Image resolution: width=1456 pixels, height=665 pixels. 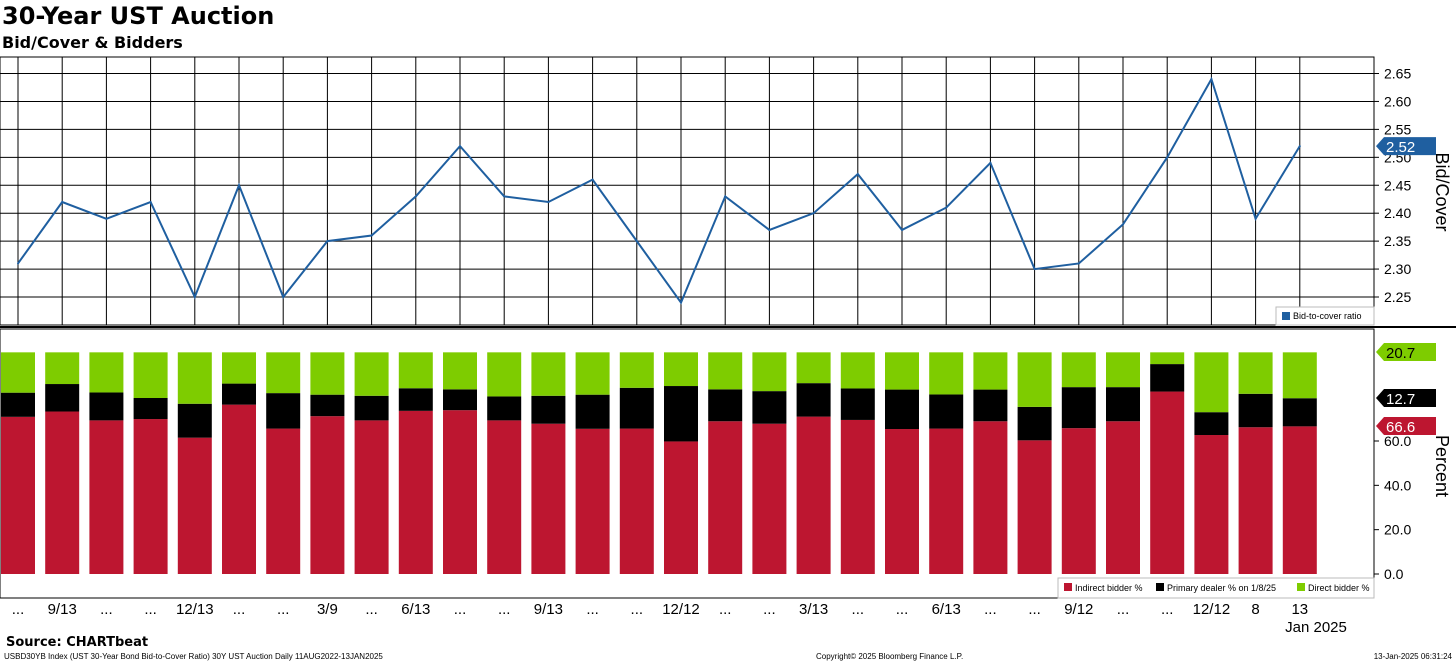 I want to click on chart-subtitle: Bid/Cover & Bidders, so click(x=92, y=42).